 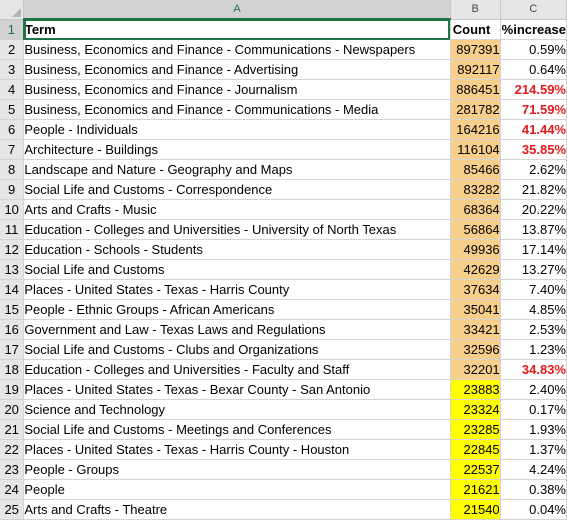 I want to click on increase-cell: 17.14%, so click(x=533, y=249).